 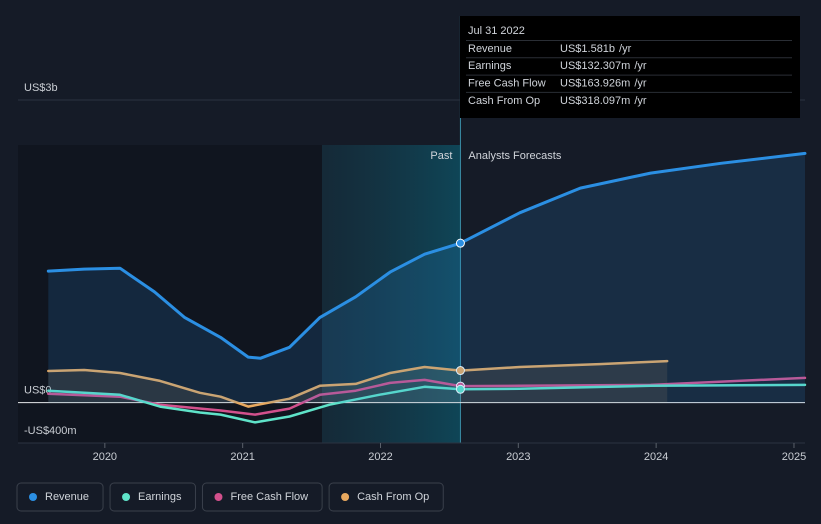 I want to click on x-tick-label: 2022, so click(x=380, y=457).